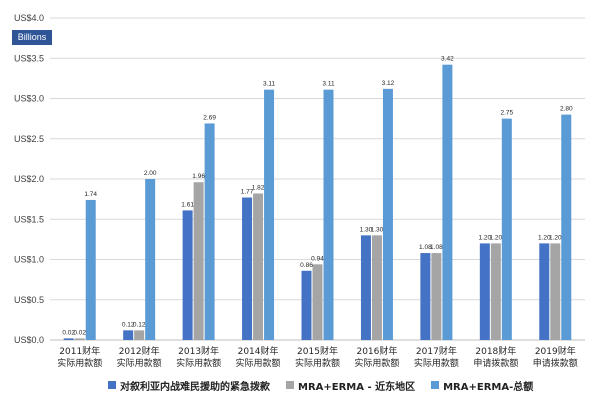 The height and width of the screenshot is (402, 605). What do you see at coordinates (258, 187) in the screenshot?
I see `data-label: 1.82` at bounding box center [258, 187].